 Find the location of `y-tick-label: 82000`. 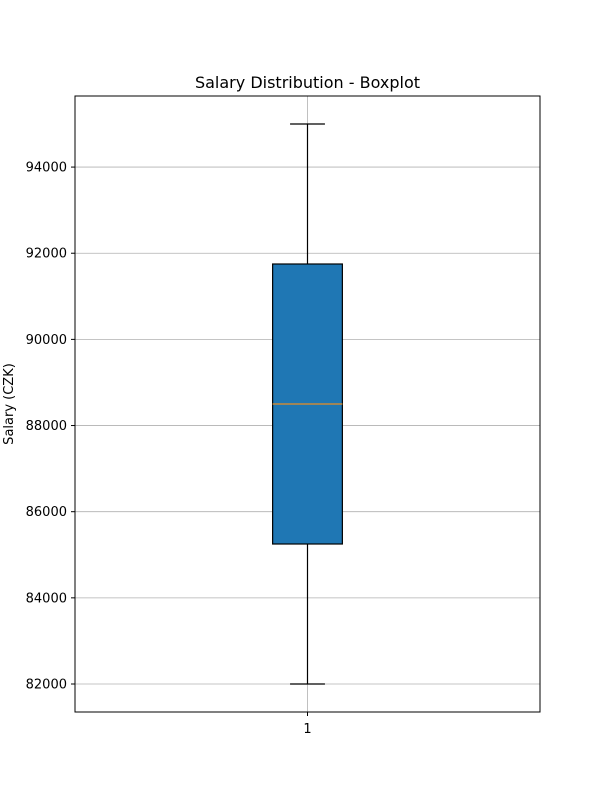

y-tick-label: 82000 is located at coordinates (46, 685).